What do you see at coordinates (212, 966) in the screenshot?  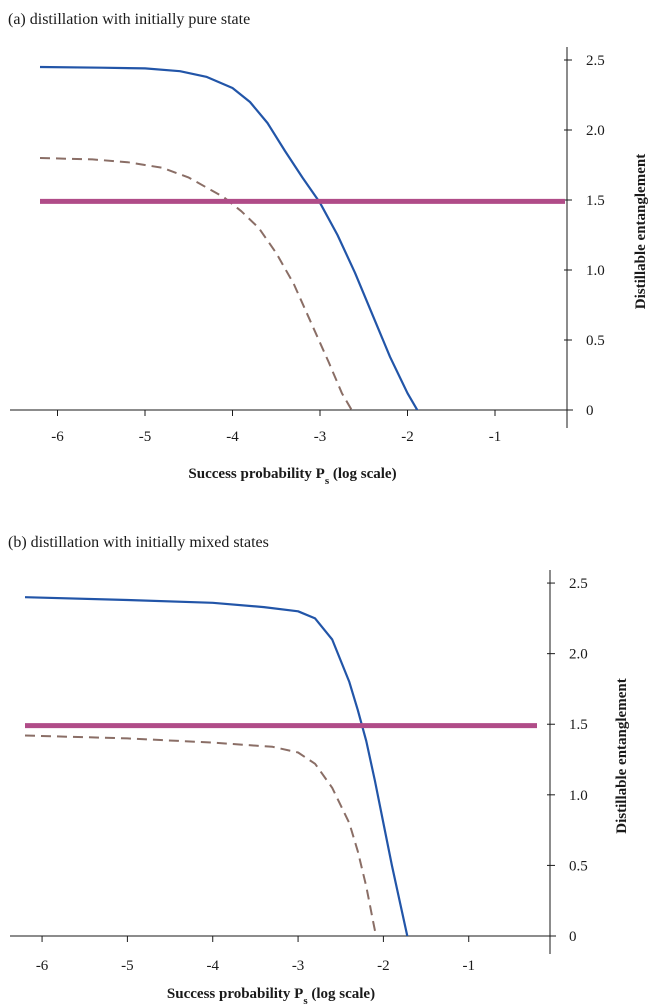 I see `chart-b-x-tick-label: -4` at bounding box center [212, 966].